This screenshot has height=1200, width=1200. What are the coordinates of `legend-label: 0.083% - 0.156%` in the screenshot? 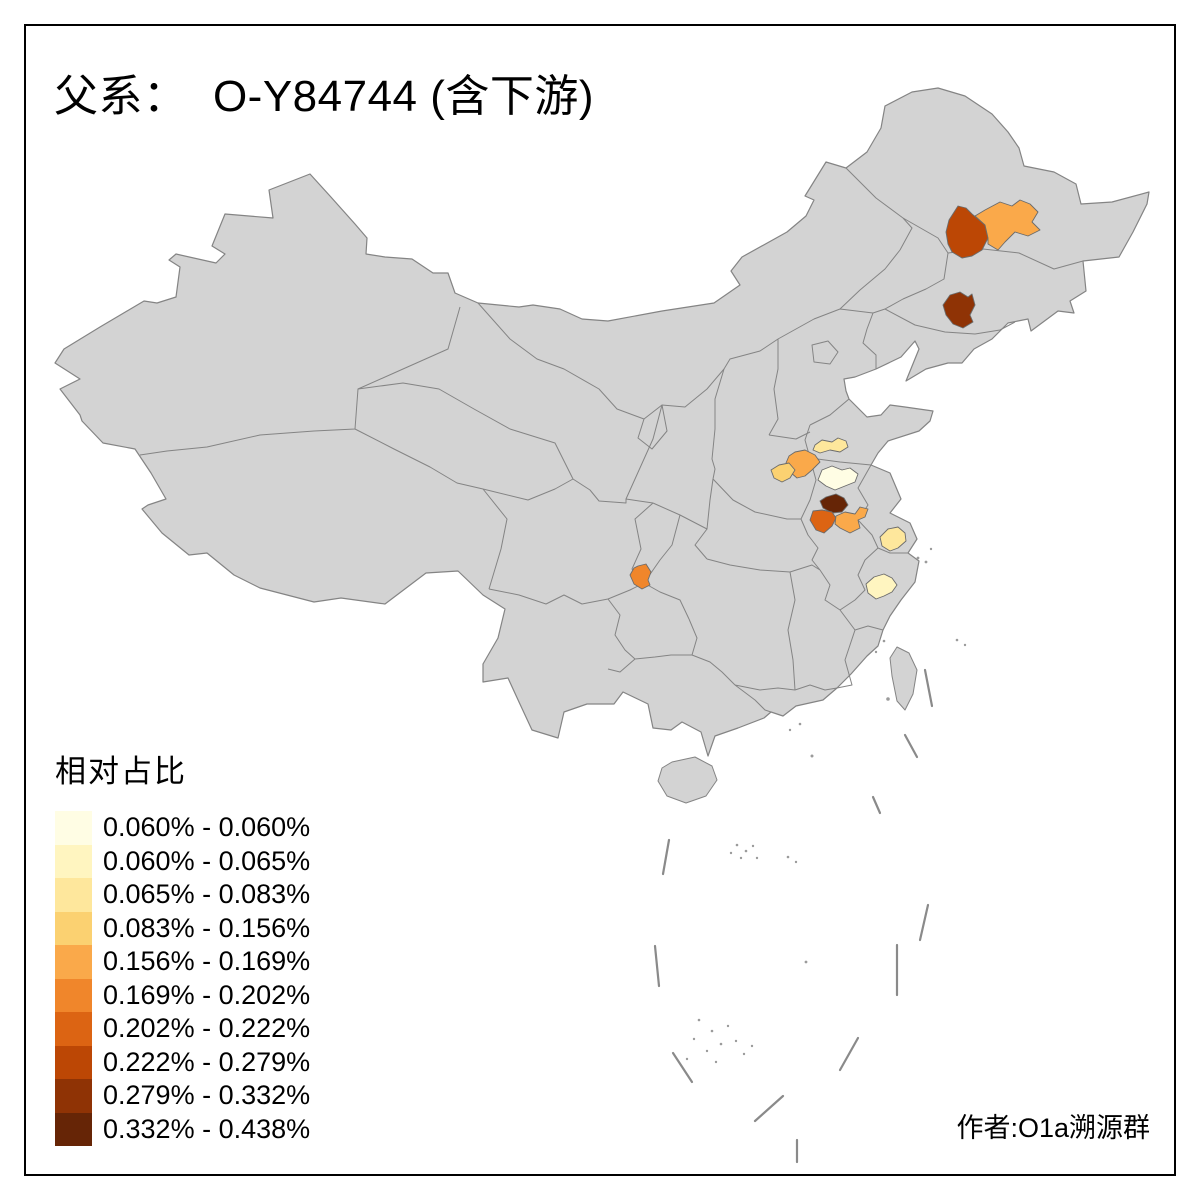 It's located at (207, 927).